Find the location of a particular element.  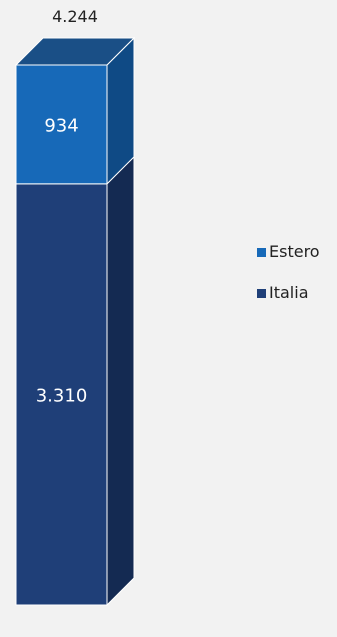

legend-item-estero: Estero is located at coordinates (288, 251).